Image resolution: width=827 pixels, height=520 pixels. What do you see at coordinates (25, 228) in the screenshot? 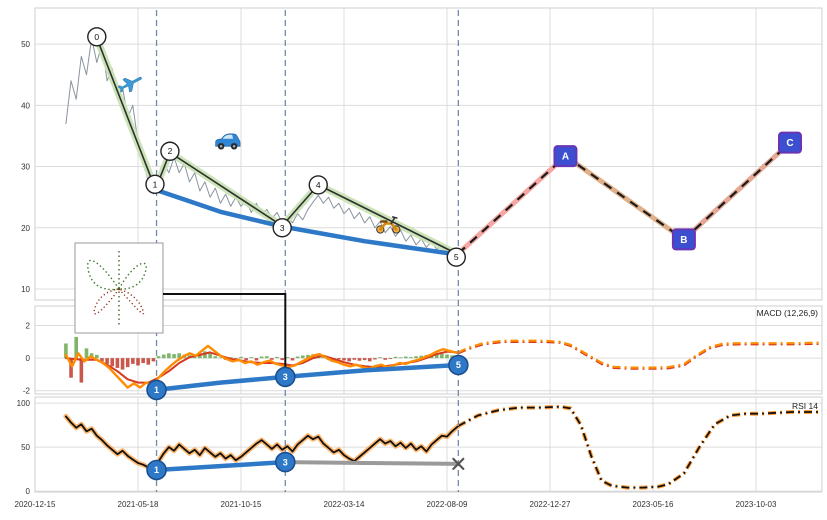
I see `y-tick-label: 20` at bounding box center [25, 228].